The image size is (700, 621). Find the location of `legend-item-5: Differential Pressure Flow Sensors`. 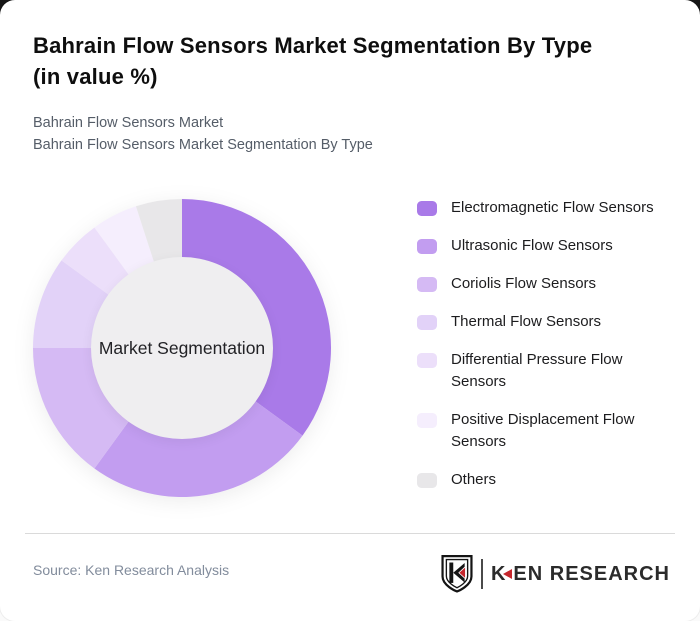

legend-item-5: Differential Pressure Flow Sensors is located at coordinates (539, 371).